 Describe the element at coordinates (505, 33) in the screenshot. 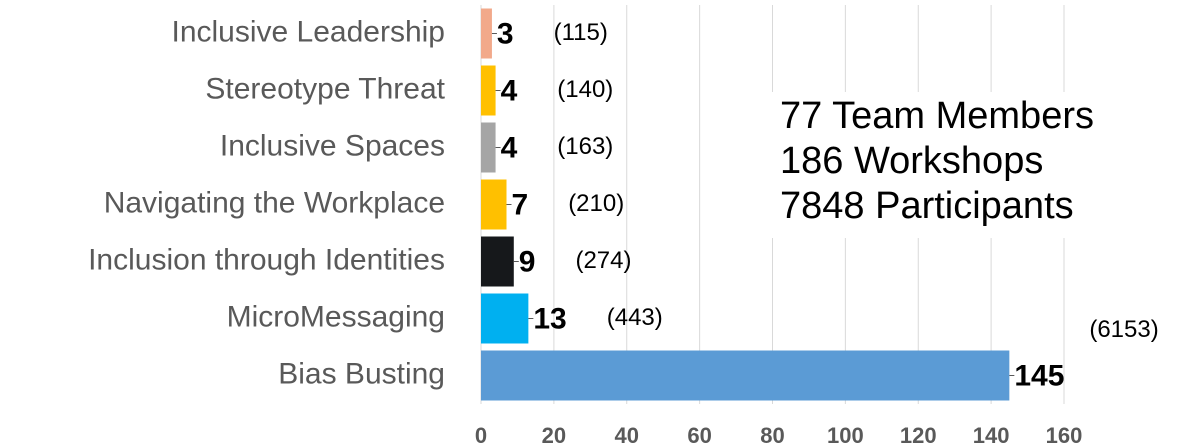

I see `value-label: 3` at that location.